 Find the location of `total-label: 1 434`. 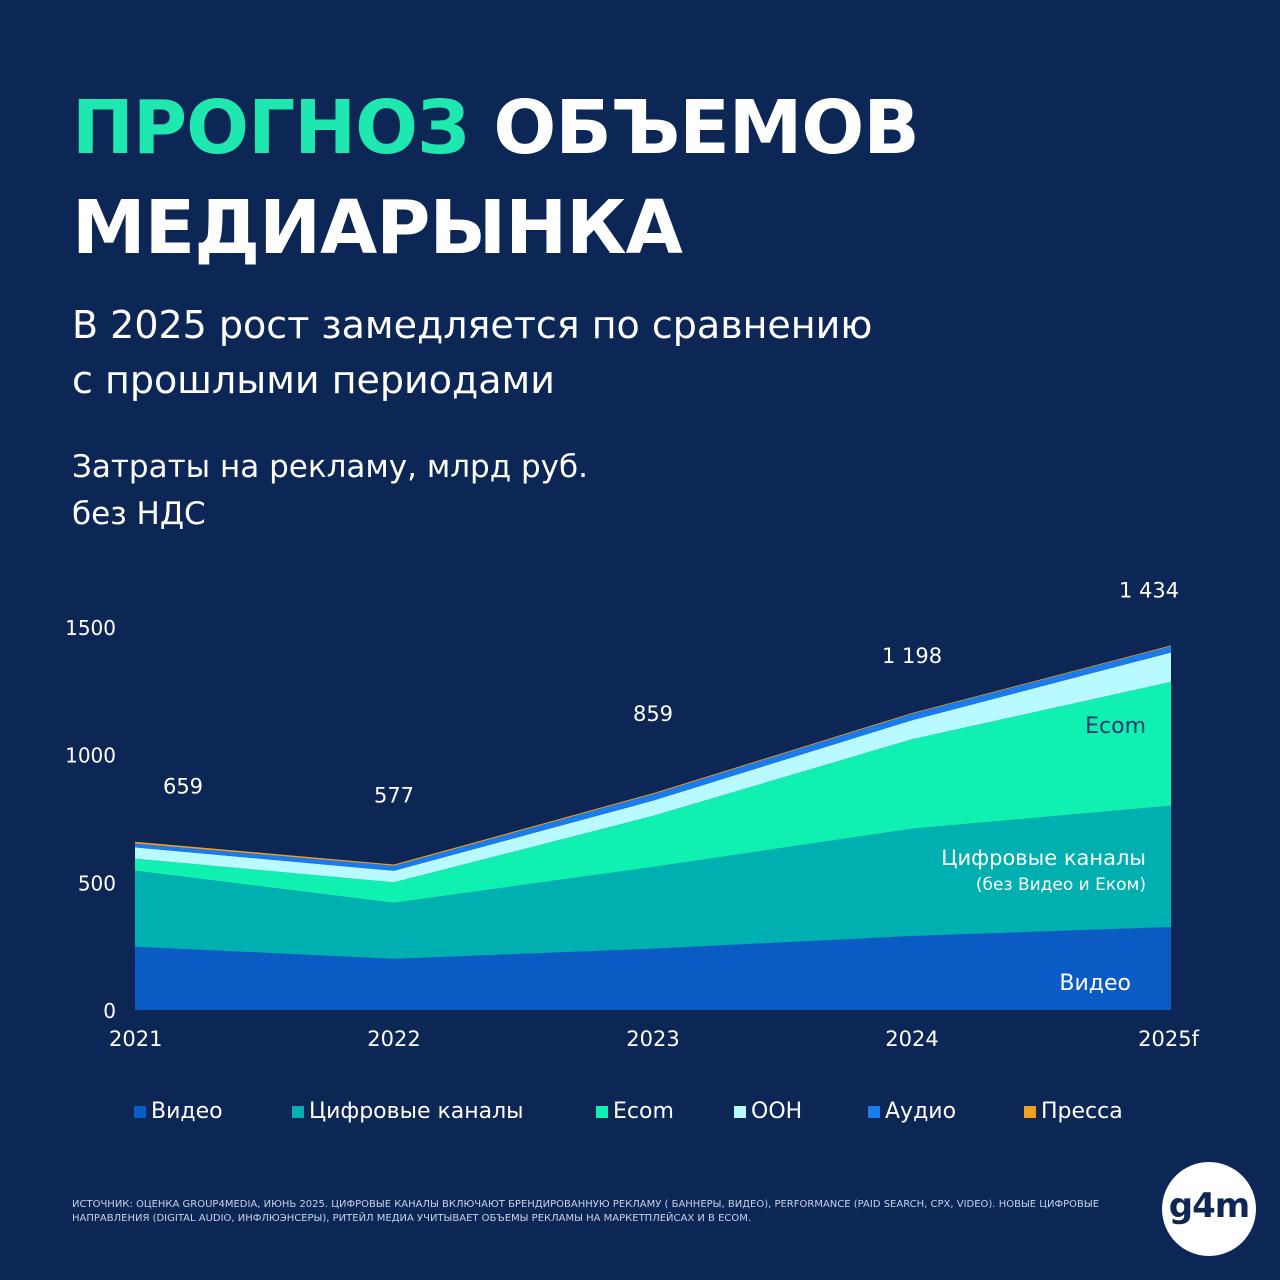

total-label: 1 434 is located at coordinates (1149, 590).